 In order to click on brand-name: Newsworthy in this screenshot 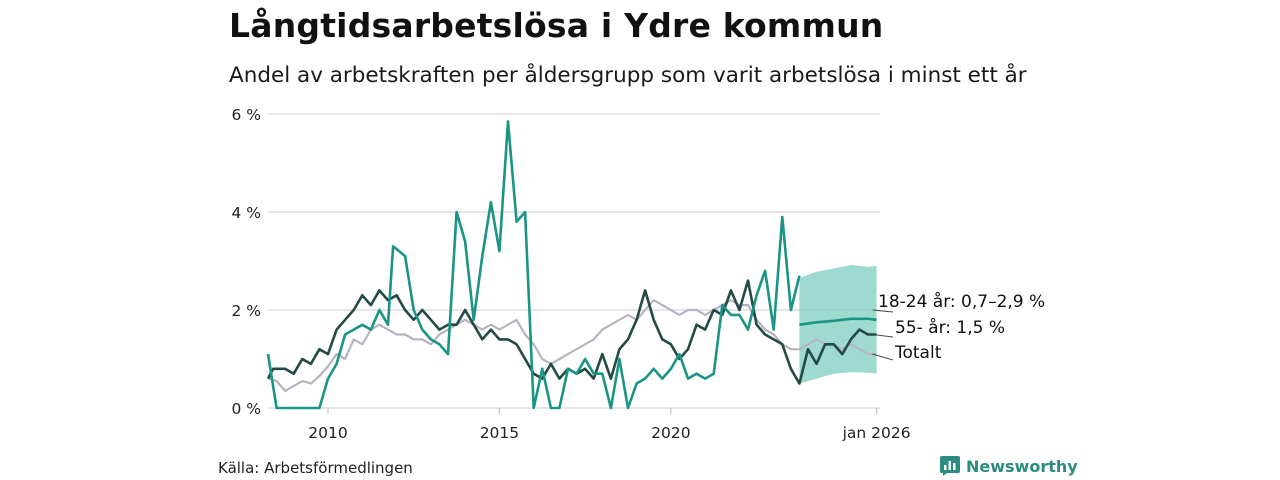, I will do `click(1022, 466)`.